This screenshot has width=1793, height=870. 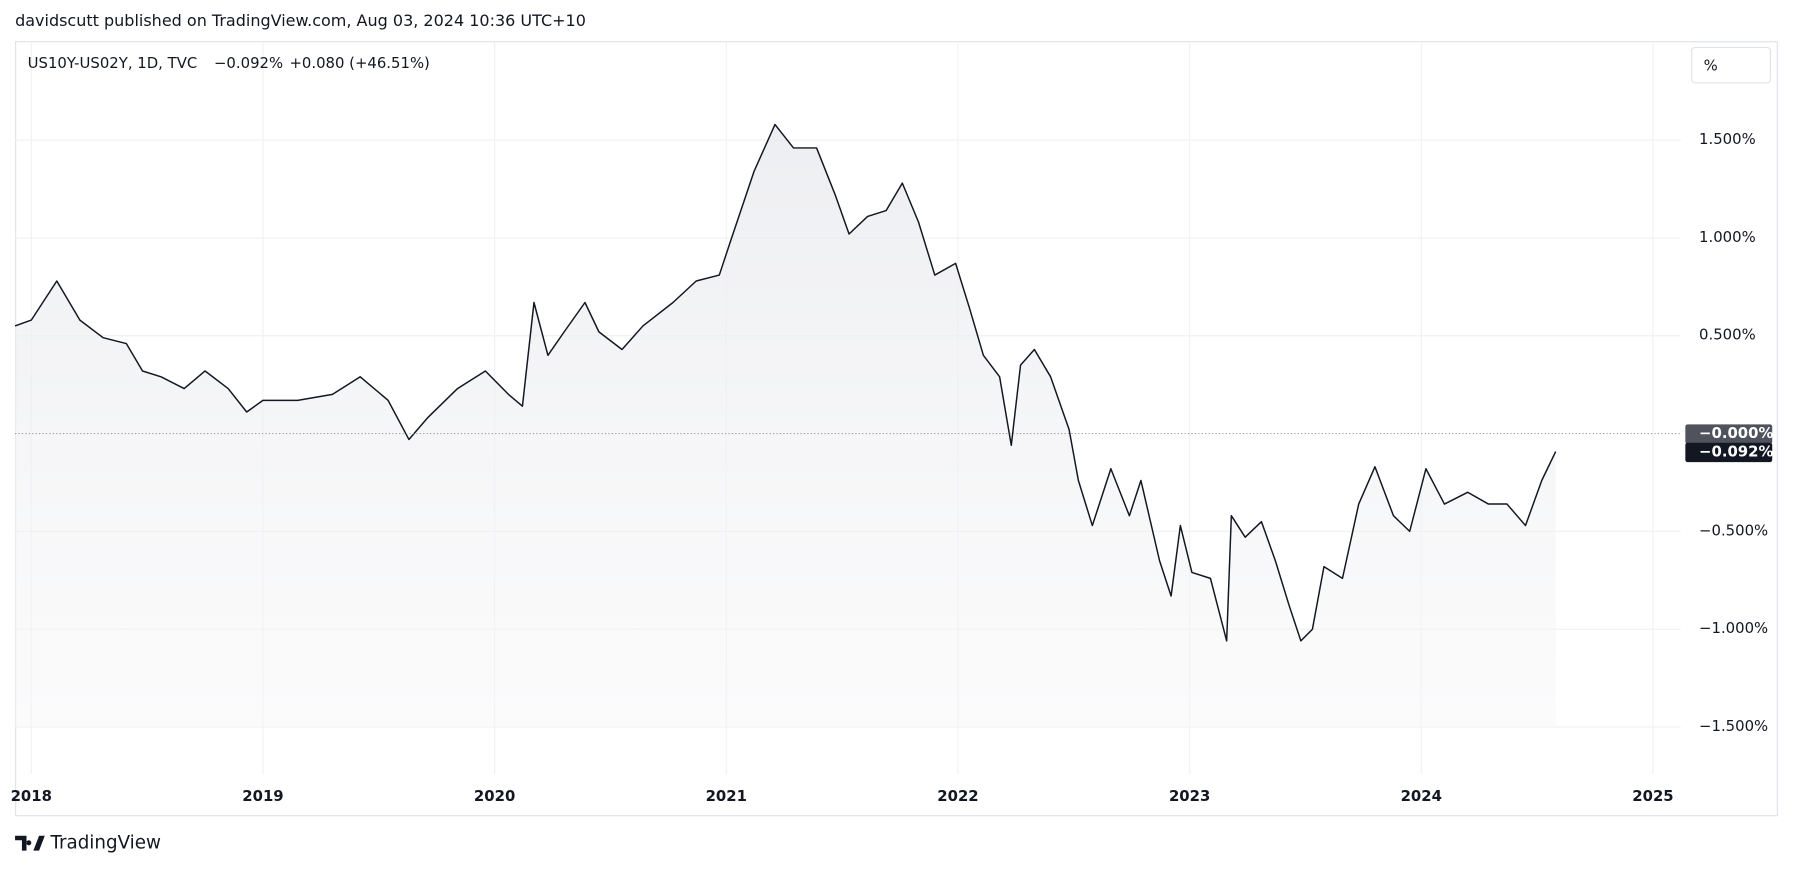 I want to click on legend-symbol: US10Y-US02Y, 1D, TVC, so click(x=113, y=63).